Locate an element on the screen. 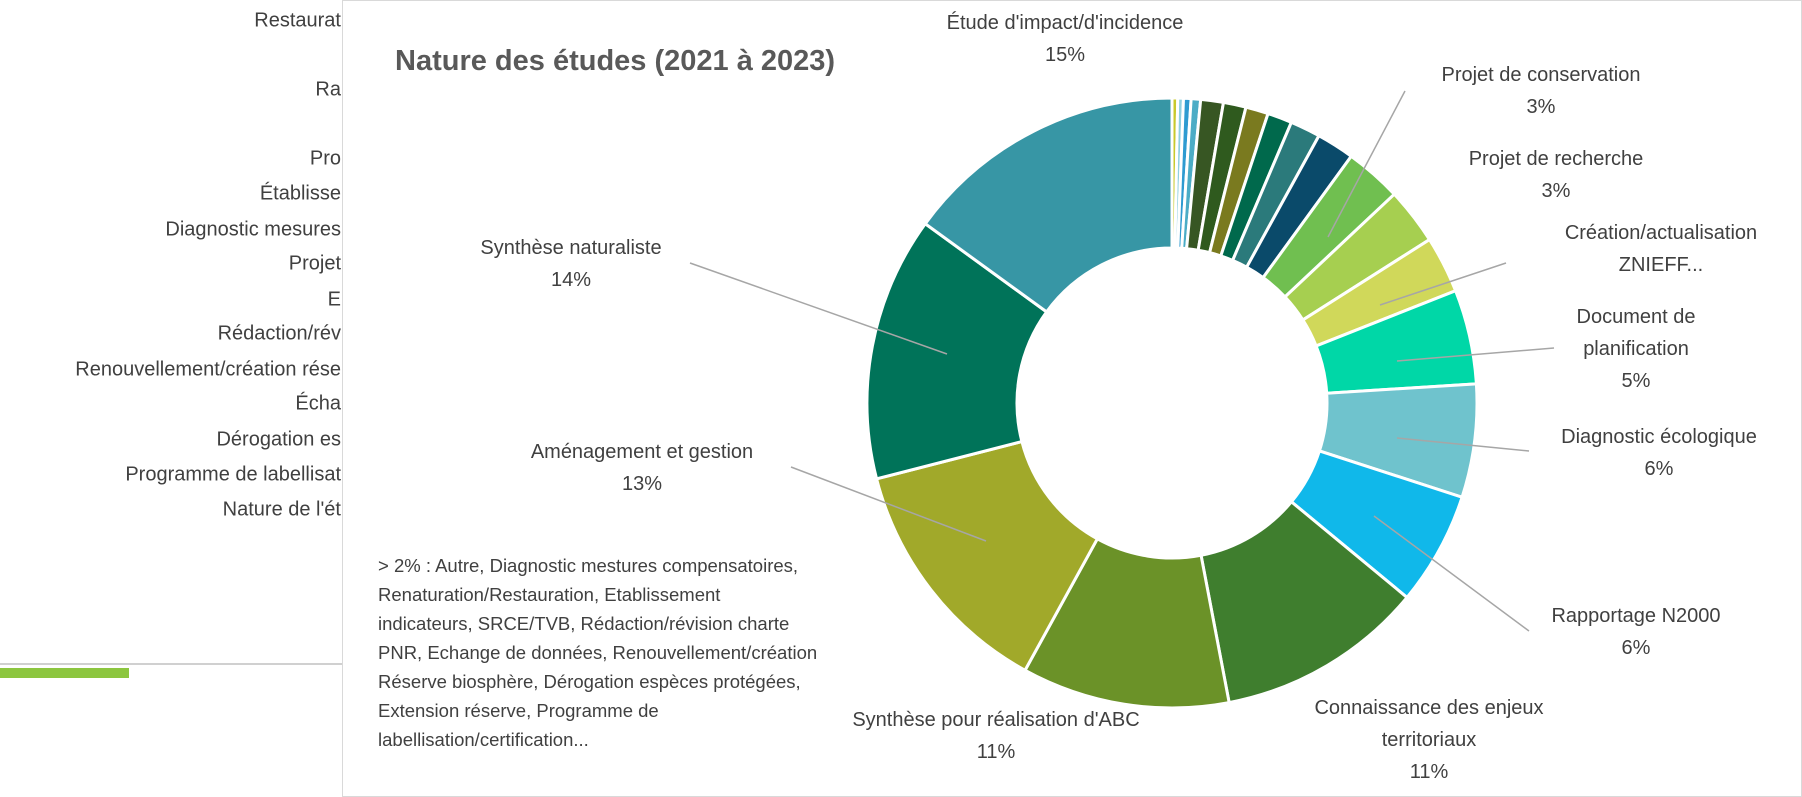 The width and height of the screenshot is (1802, 797). row-label: Nature de l'ét is located at coordinates (282, 509).